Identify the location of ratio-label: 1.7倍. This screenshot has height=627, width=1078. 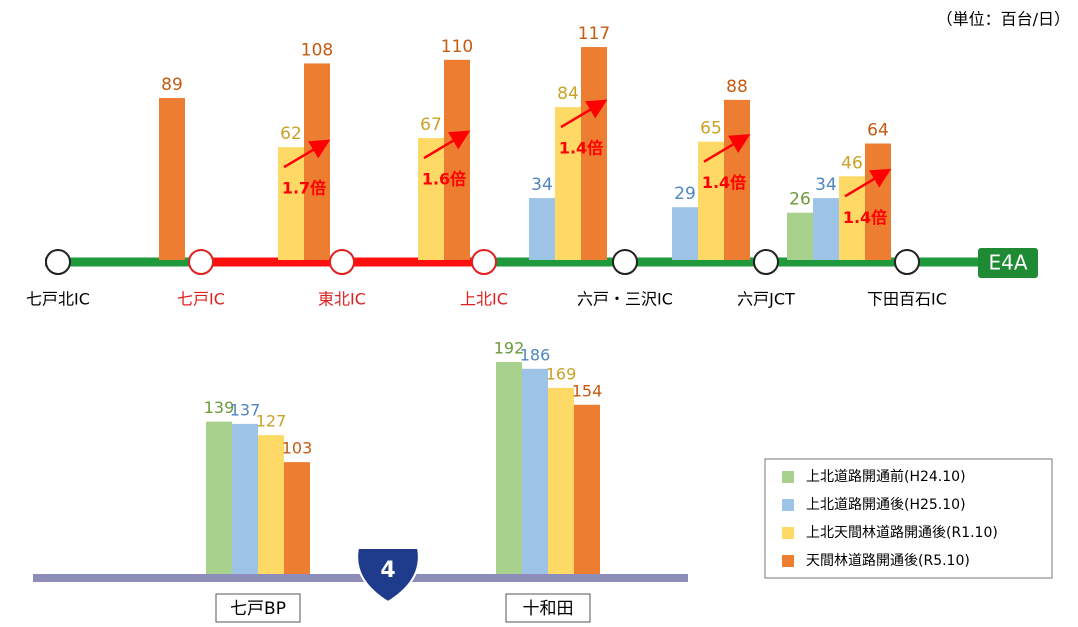
(304, 188).